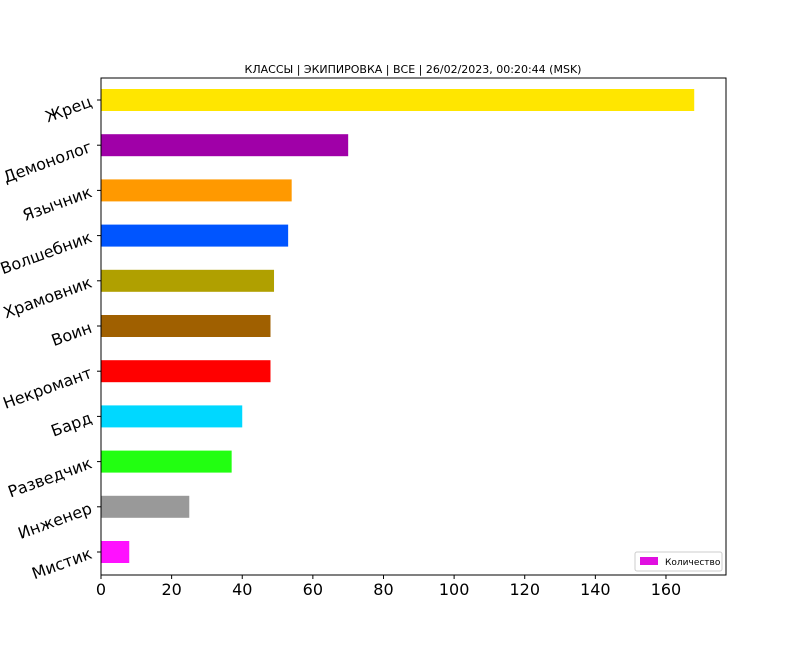  Describe the element at coordinates (649, 561) in the screenshot. I see `legend-swatch` at that location.